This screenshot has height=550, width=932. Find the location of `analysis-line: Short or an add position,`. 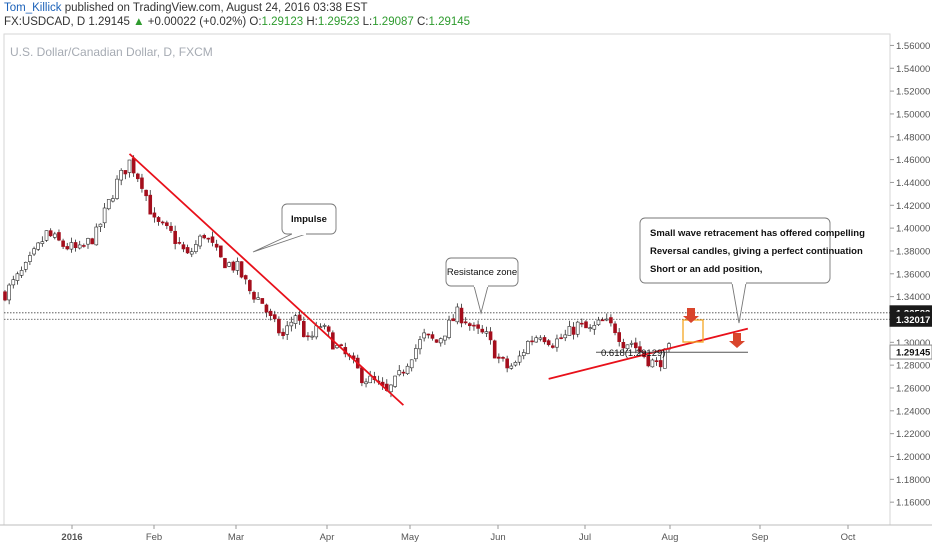

analysis-line: Short or an add position, is located at coordinates (706, 269).